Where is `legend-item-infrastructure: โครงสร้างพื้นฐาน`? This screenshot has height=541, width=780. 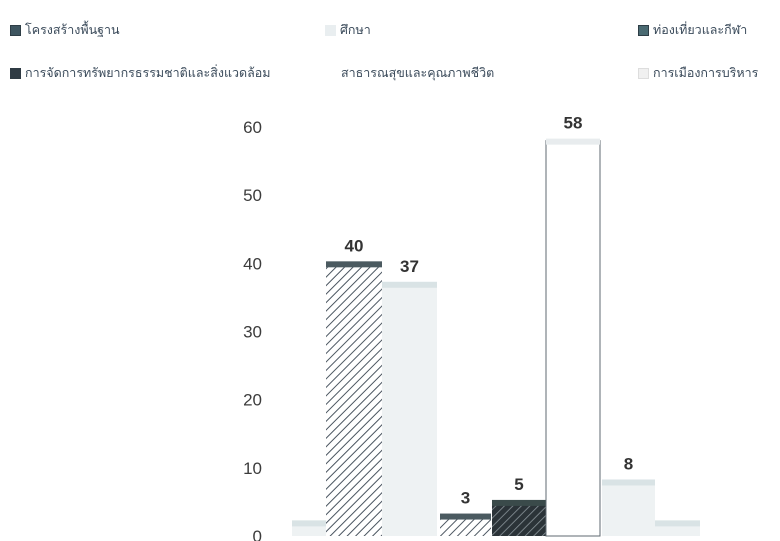
legend-item-infrastructure: โครงสร้างพื้นฐาน is located at coordinates (65, 30).